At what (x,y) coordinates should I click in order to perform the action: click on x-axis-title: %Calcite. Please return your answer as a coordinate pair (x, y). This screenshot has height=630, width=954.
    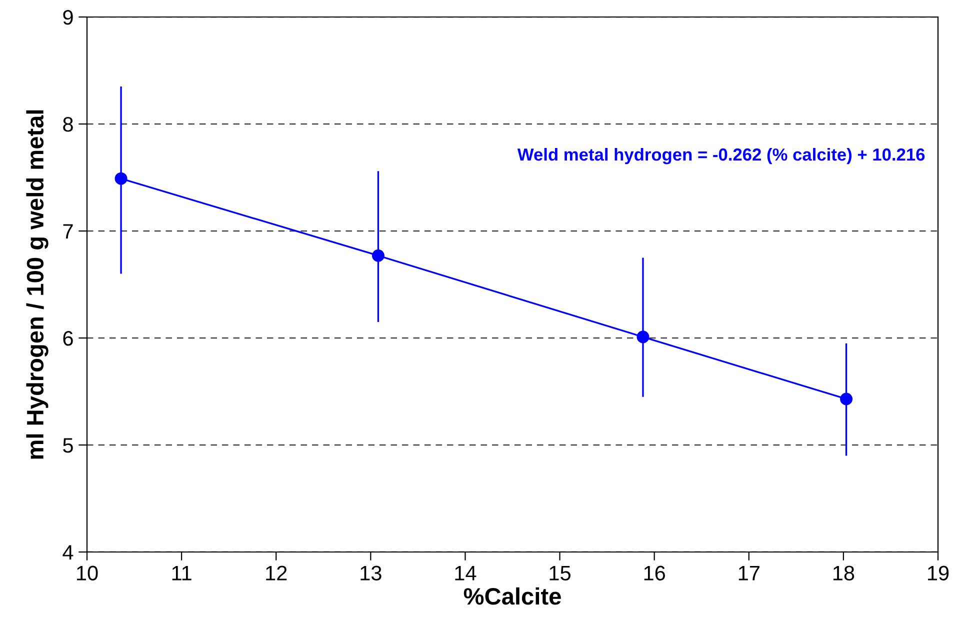
    Looking at the image, I should click on (512, 596).